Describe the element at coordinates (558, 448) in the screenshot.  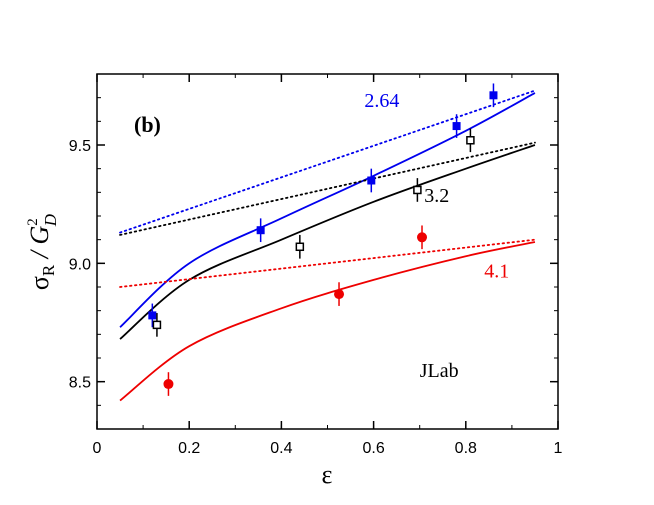
I see `x-tick-label: 1` at that location.